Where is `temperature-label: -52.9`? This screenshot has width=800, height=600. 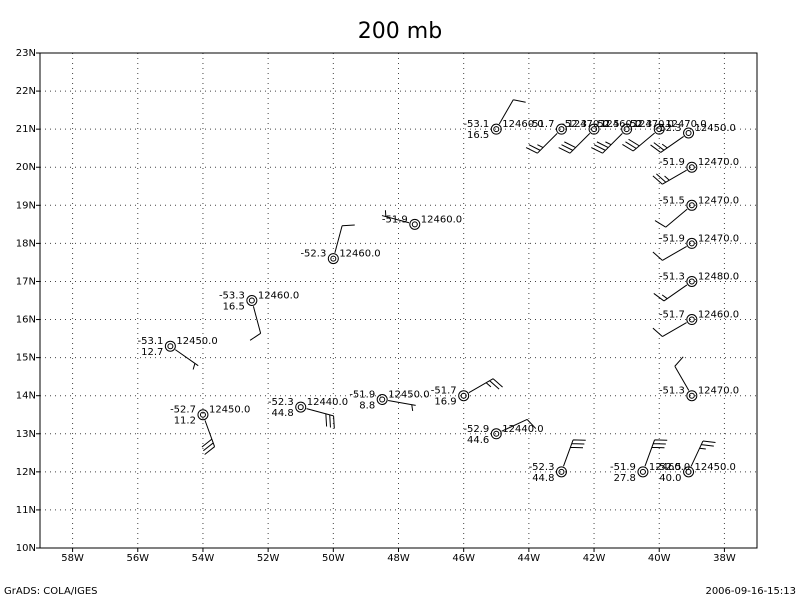 temperature-label: -52.9 is located at coordinates (476, 429).